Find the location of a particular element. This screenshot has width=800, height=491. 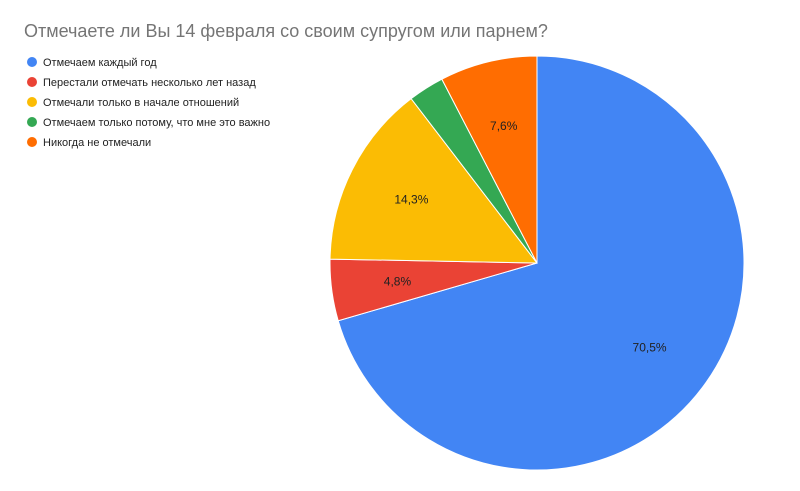

slice-value-label: 70,5% is located at coordinates (650, 348).